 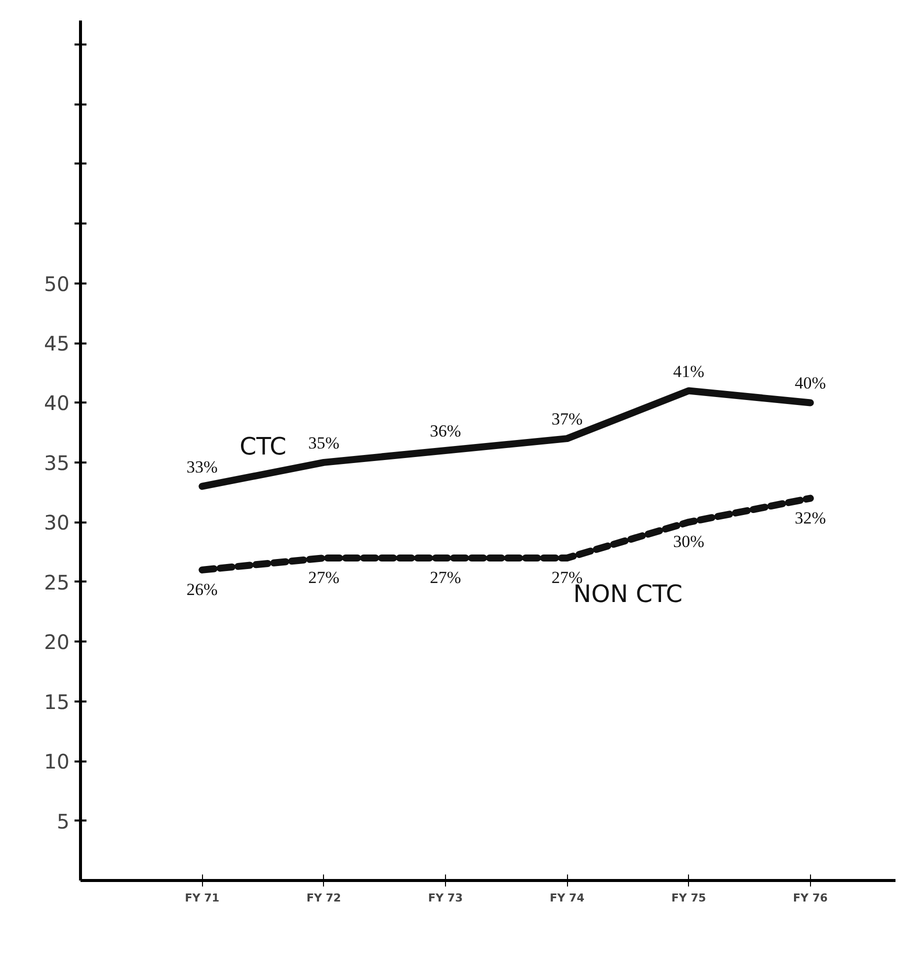 I want to click on data-label: 40%, so click(x=810, y=383).